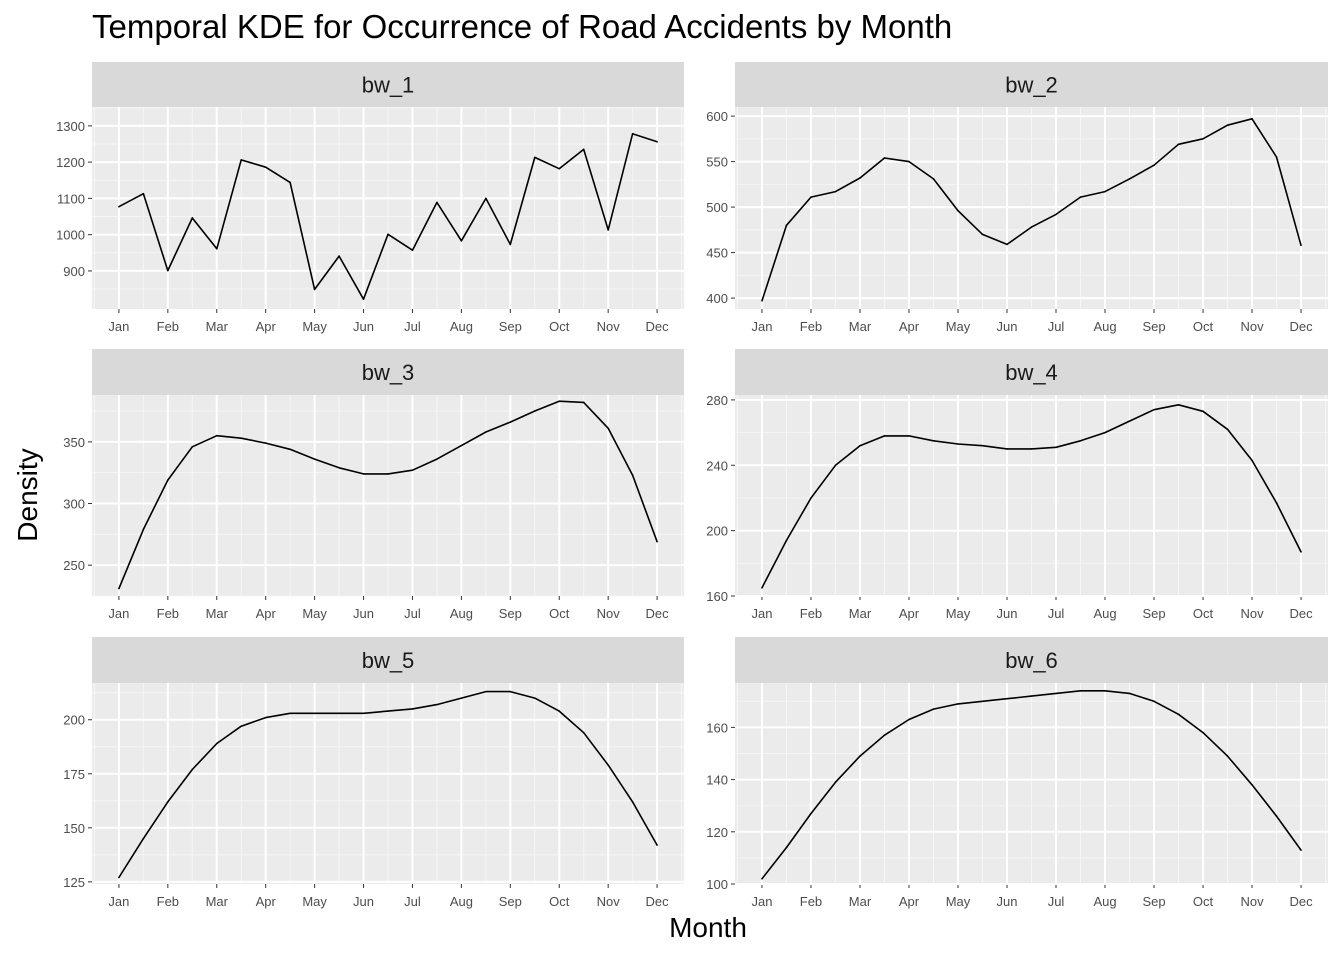 The height and width of the screenshot is (960, 1344). Describe the element at coordinates (717, 780) in the screenshot. I see `y-tick-label: 140` at that location.